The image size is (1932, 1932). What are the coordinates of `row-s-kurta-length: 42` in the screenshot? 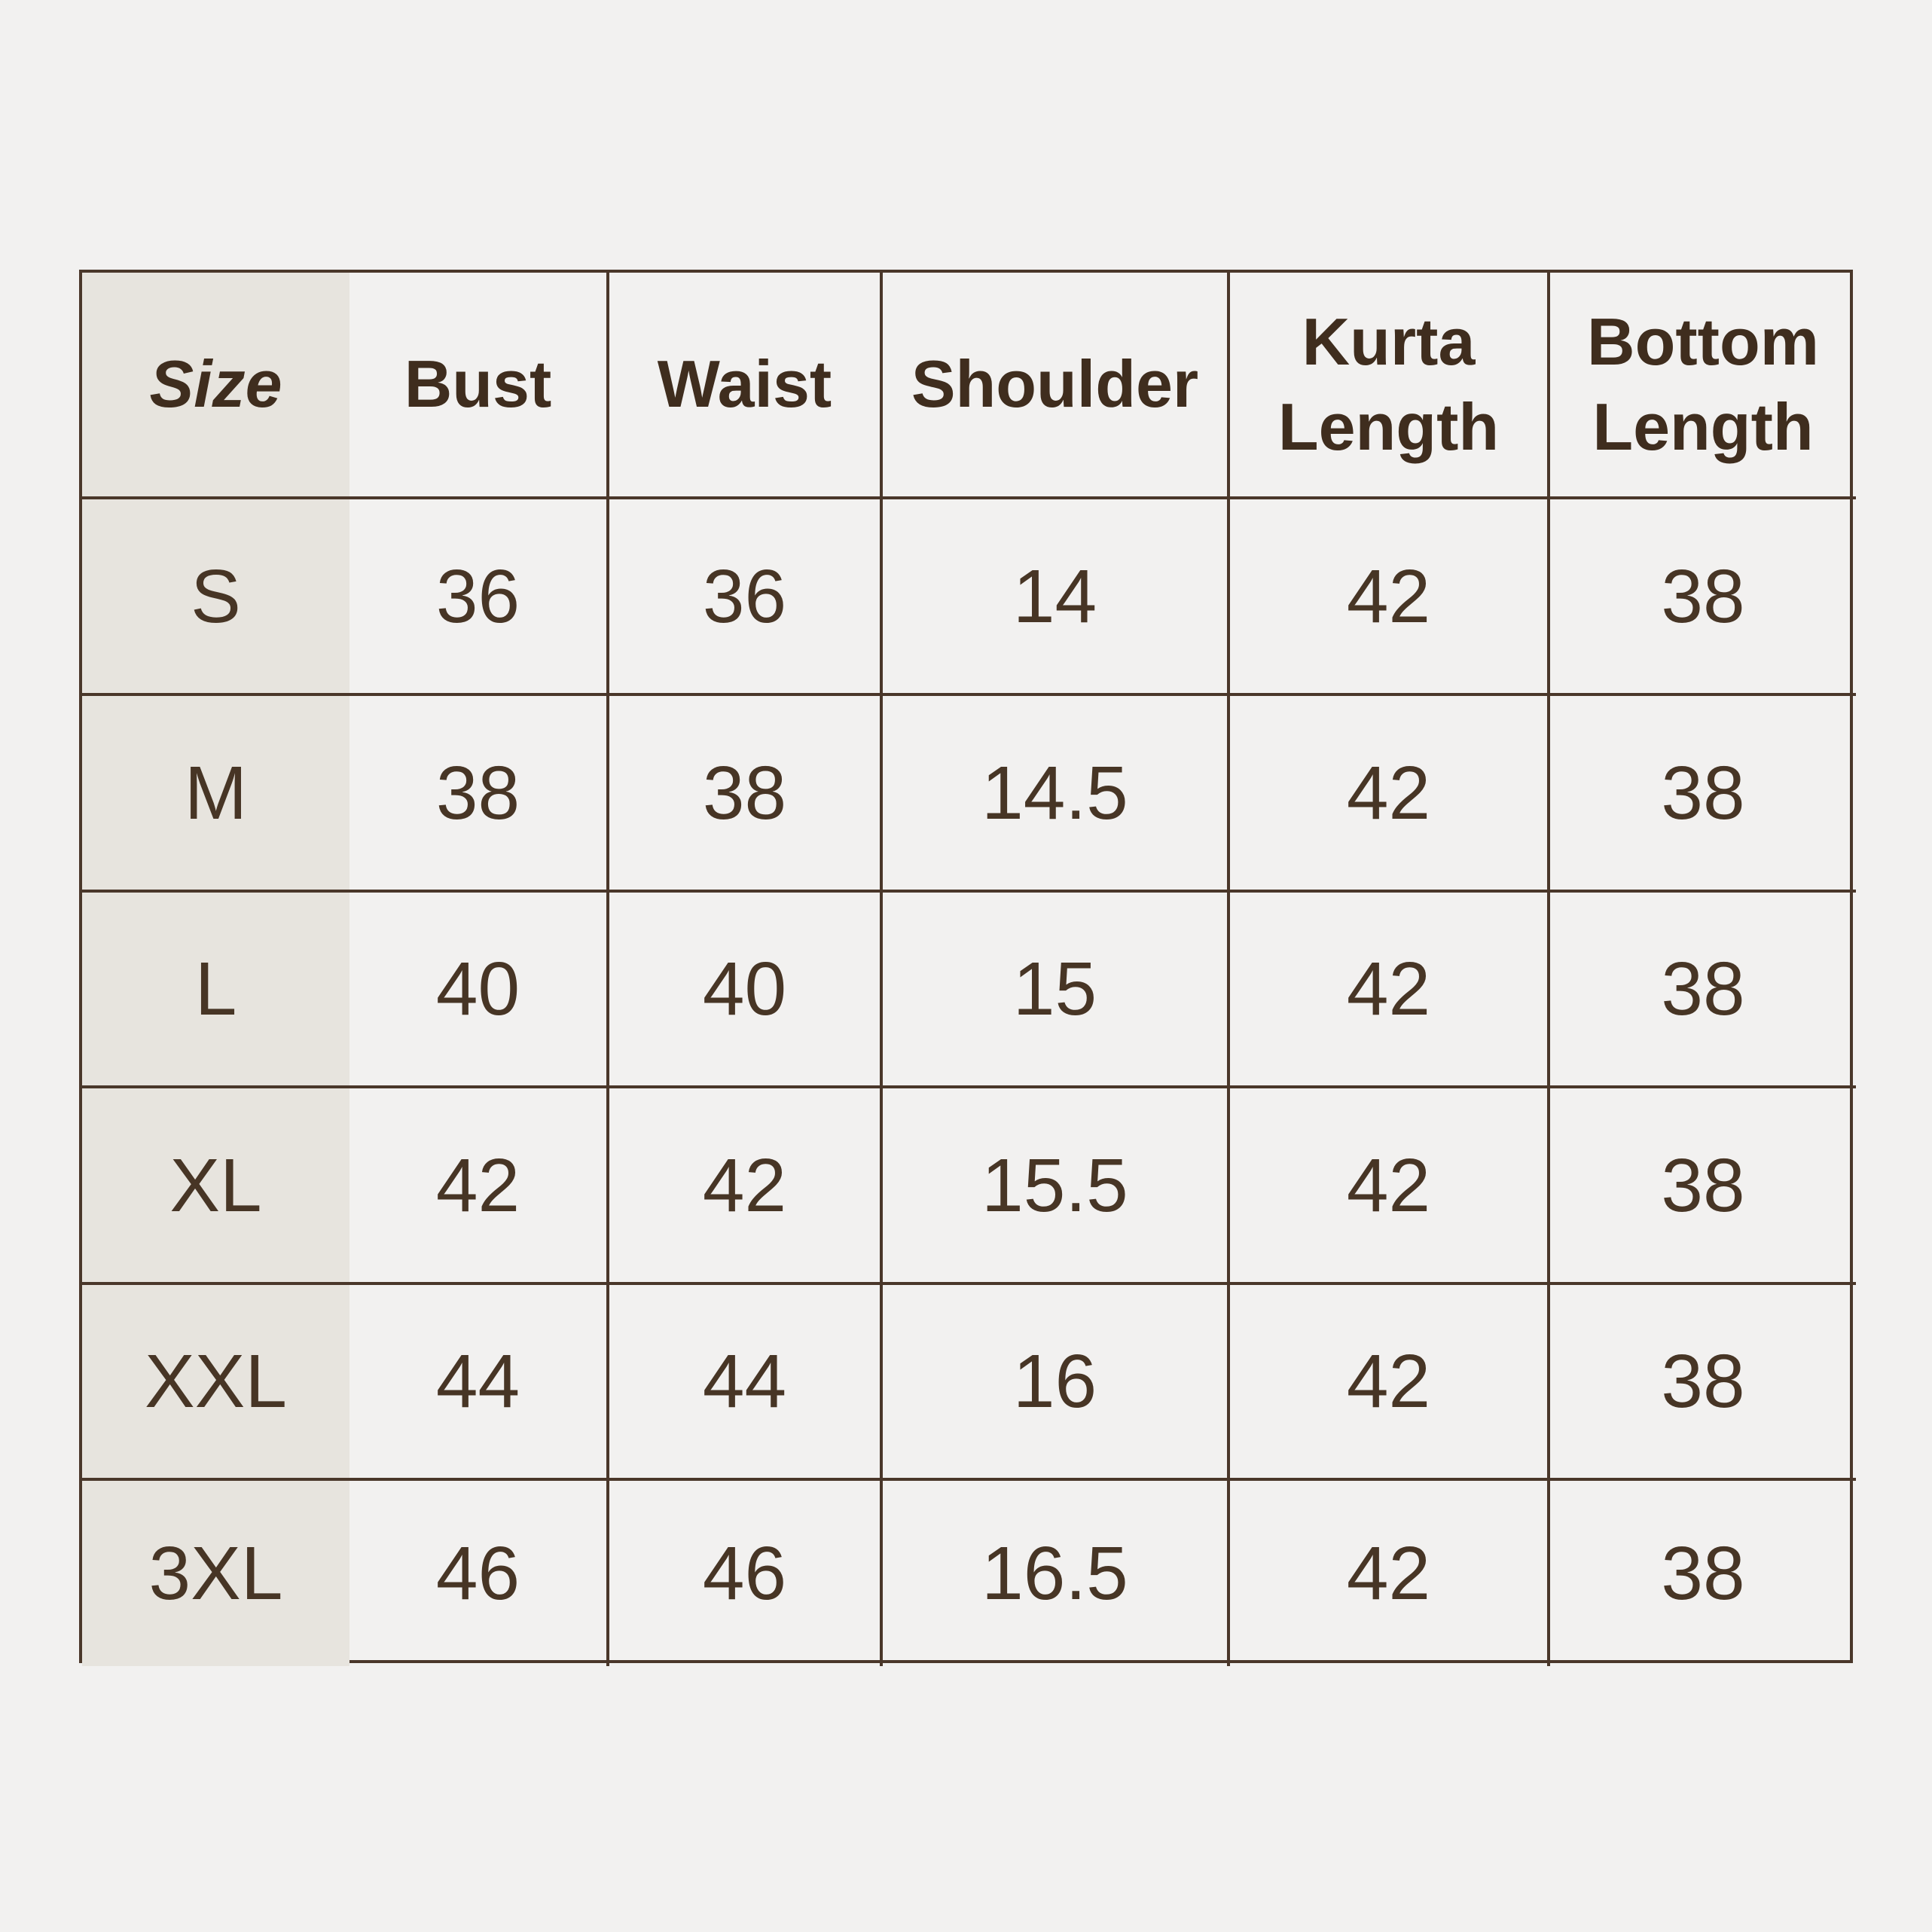 It's located at (1390, 598).